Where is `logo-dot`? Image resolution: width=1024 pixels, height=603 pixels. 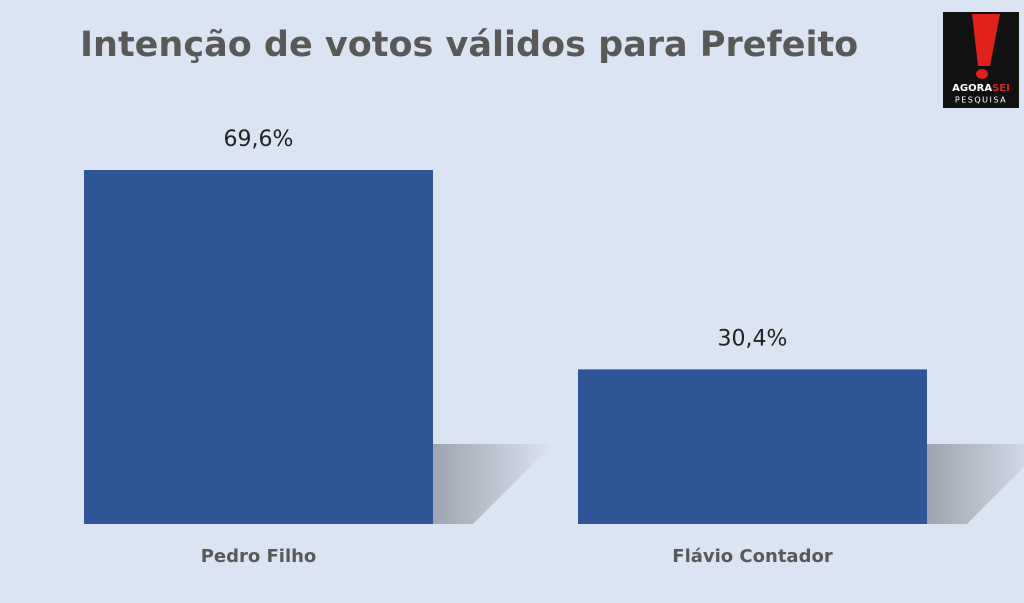
logo-dot is located at coordinates (982, 74).